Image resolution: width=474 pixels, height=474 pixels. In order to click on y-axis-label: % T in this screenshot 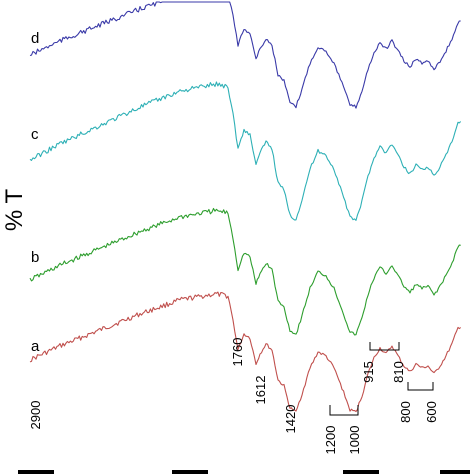, I will do `click(14, 210)`.